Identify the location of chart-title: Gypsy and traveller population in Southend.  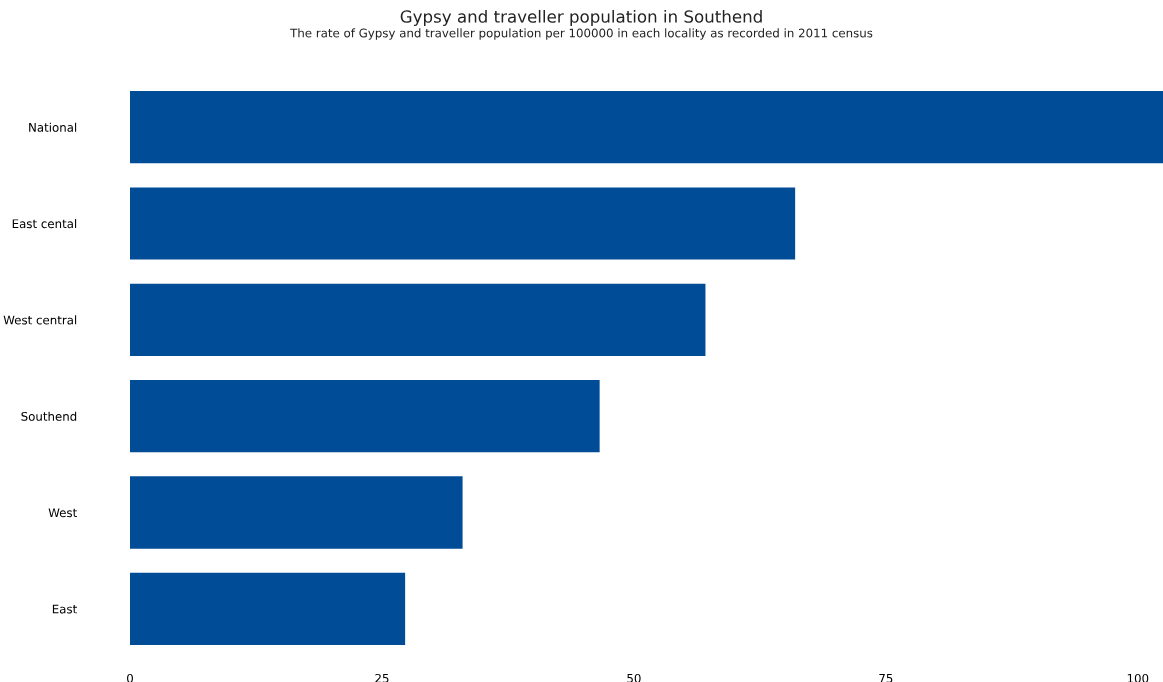
(581, 18).